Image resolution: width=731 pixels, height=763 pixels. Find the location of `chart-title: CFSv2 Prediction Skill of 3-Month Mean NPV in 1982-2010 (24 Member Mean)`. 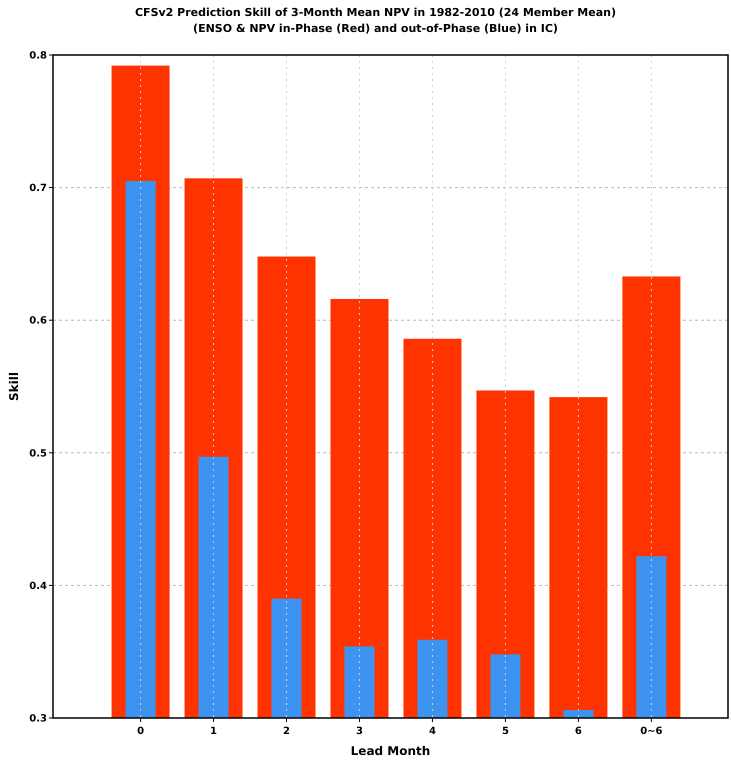

chart-title: CFSv2 Prediction Skill of 3-Month Mean NPV in 1982-2010 (24 Member Mean) is located at coordinates (375, 12).